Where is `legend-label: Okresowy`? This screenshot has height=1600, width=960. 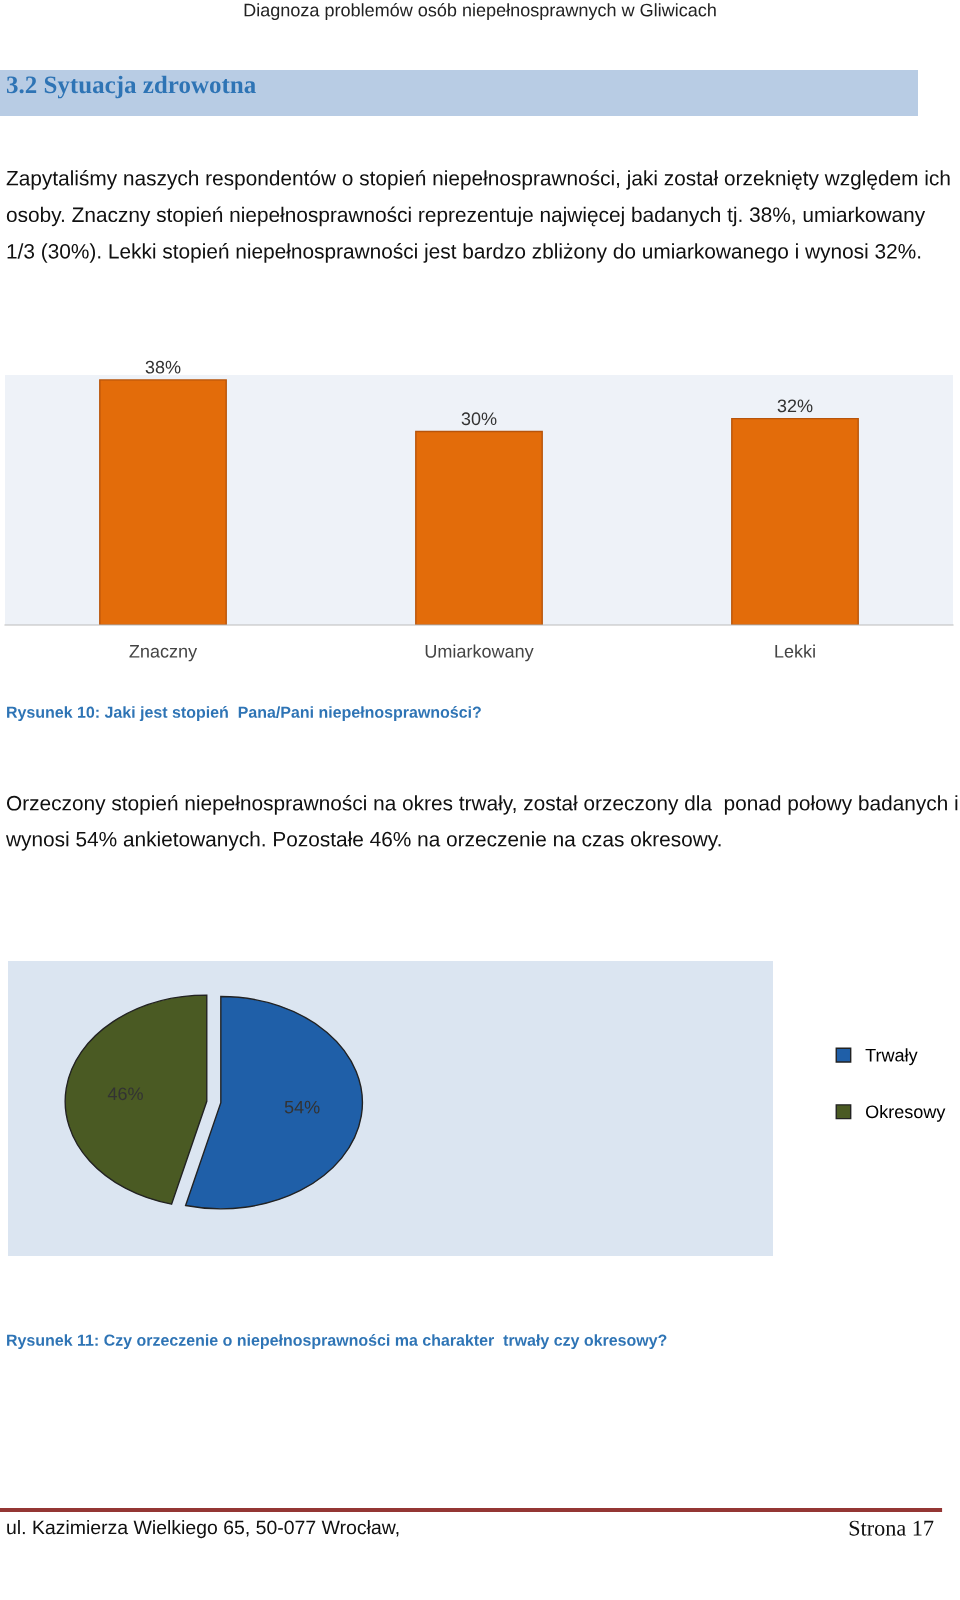 legend-label: Okresowy is located at coordinates (905, 1113).